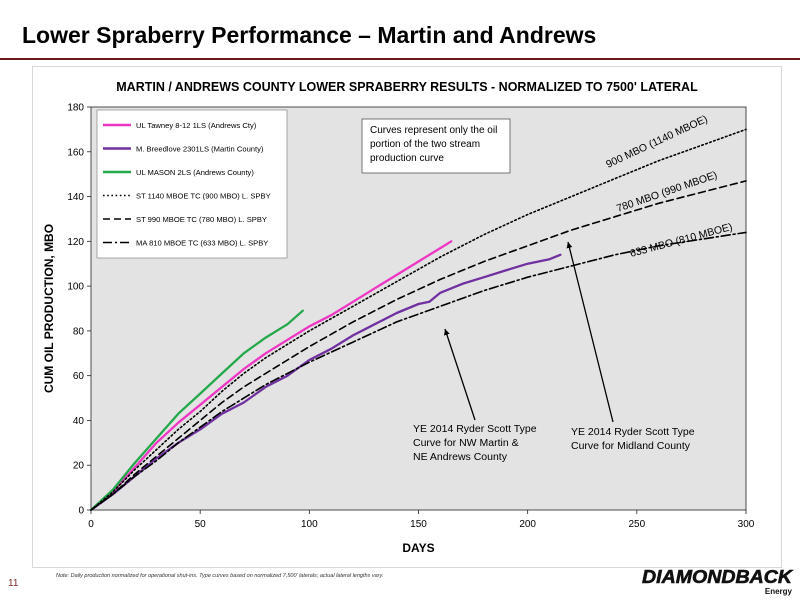 Image resolution: width=800 pixels, height=600 pixels. I want to click on y-tick-label: 80, so click(79, 331).